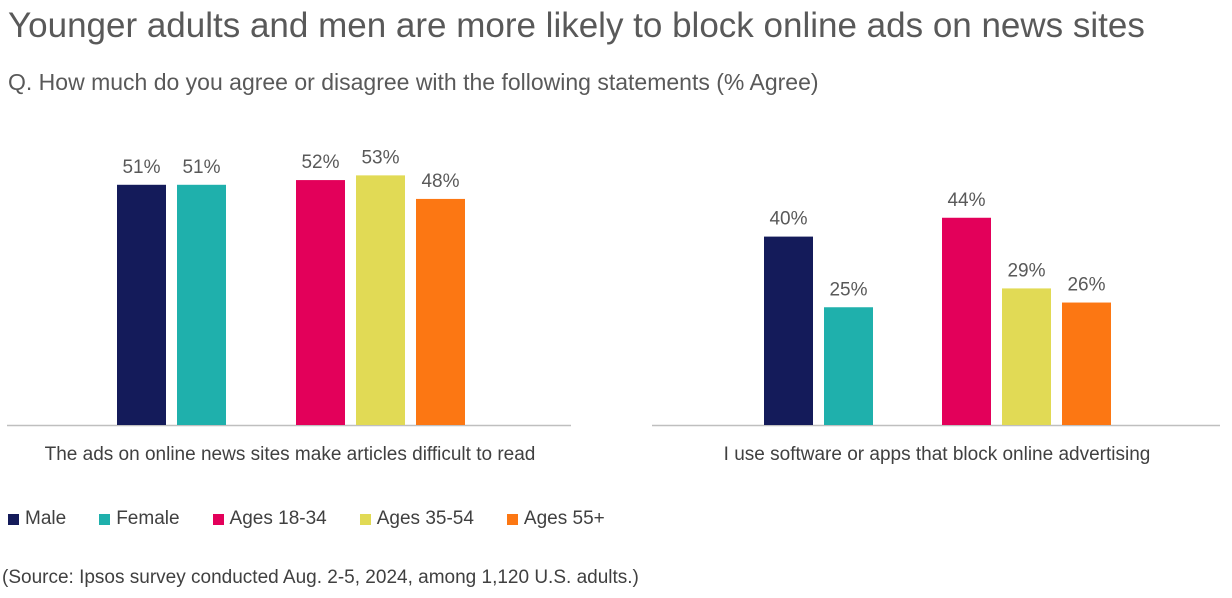 This screenshot has height=598, width=1232. I want to click on legend-item: Male, so click(37, 519).